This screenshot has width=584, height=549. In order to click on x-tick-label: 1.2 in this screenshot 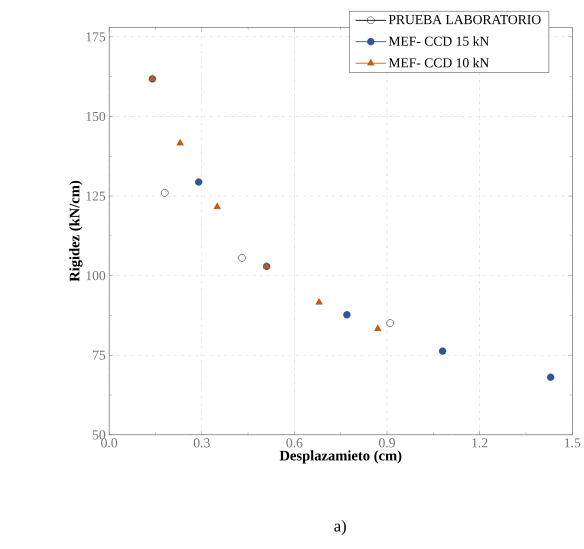, I will do `click(480, 443)`.